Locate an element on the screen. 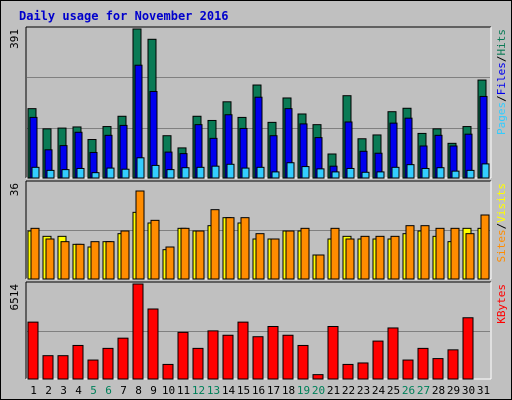 The height and width of the screenshot is (400, 512). x-tick-label: 14 is located at coordinates (229, 390).